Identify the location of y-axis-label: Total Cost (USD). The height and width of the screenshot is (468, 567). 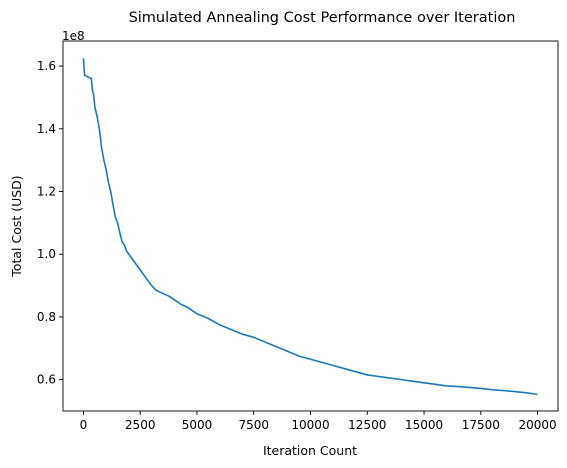
(16, 226).